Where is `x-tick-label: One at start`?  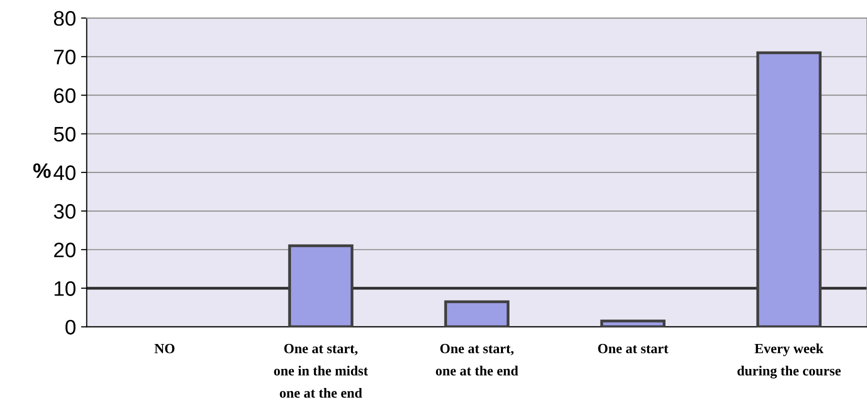
x-tick-label: One at start is located at coordinates (633, 349).